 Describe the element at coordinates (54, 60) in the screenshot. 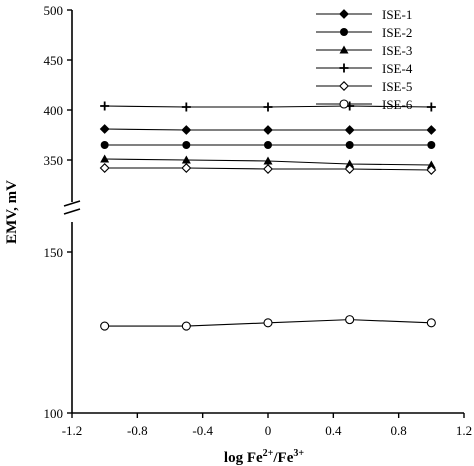

I see `y-tick-label: 450` at that location.